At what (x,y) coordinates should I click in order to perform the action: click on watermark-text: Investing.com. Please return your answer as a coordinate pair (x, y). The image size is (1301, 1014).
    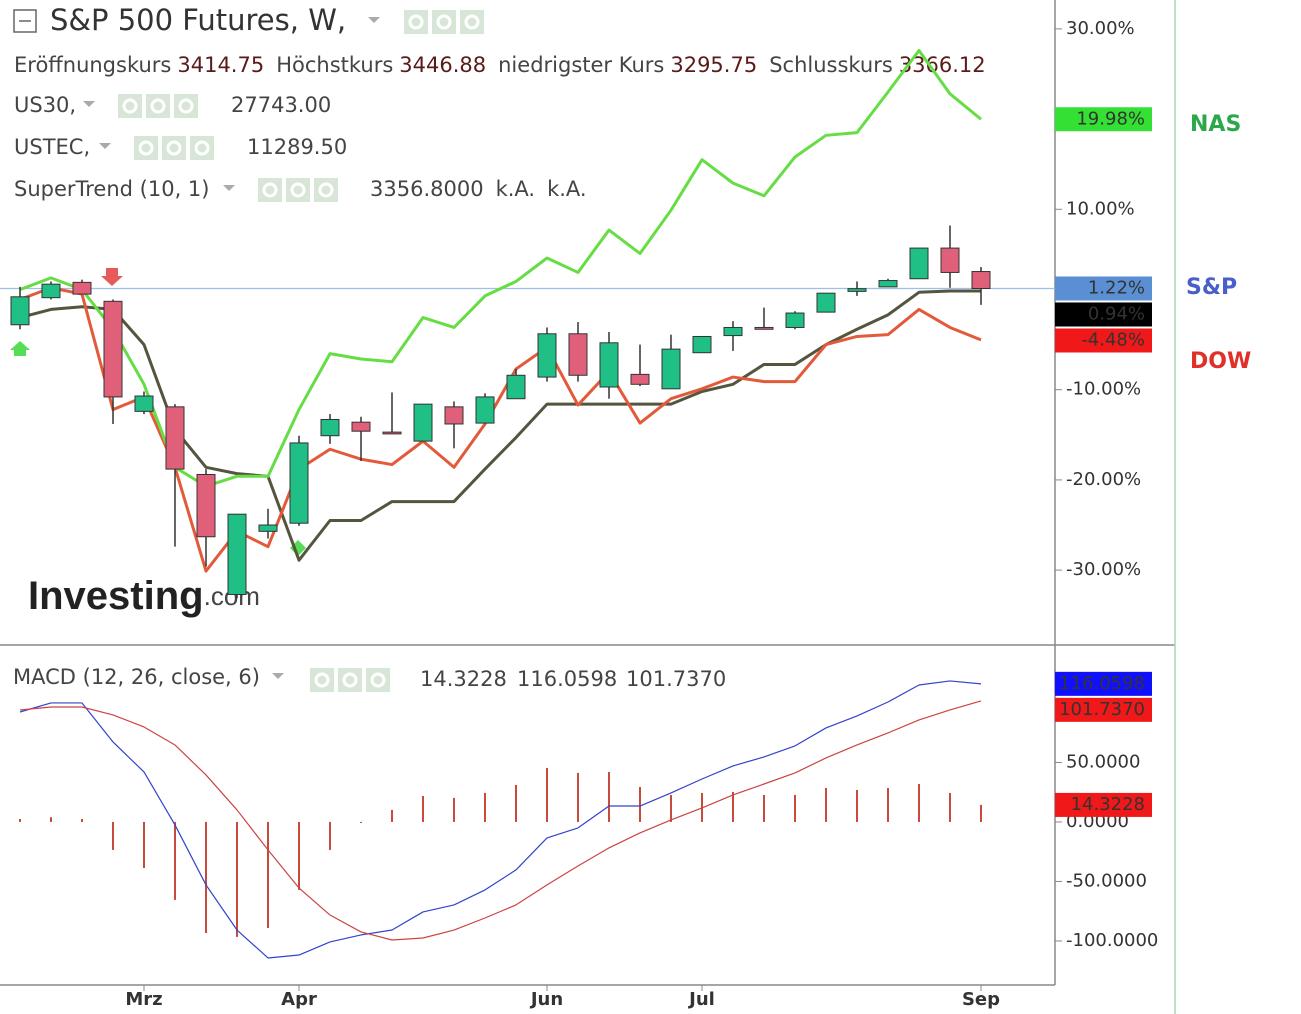
    Looking at the image, I should click on (144, 596).